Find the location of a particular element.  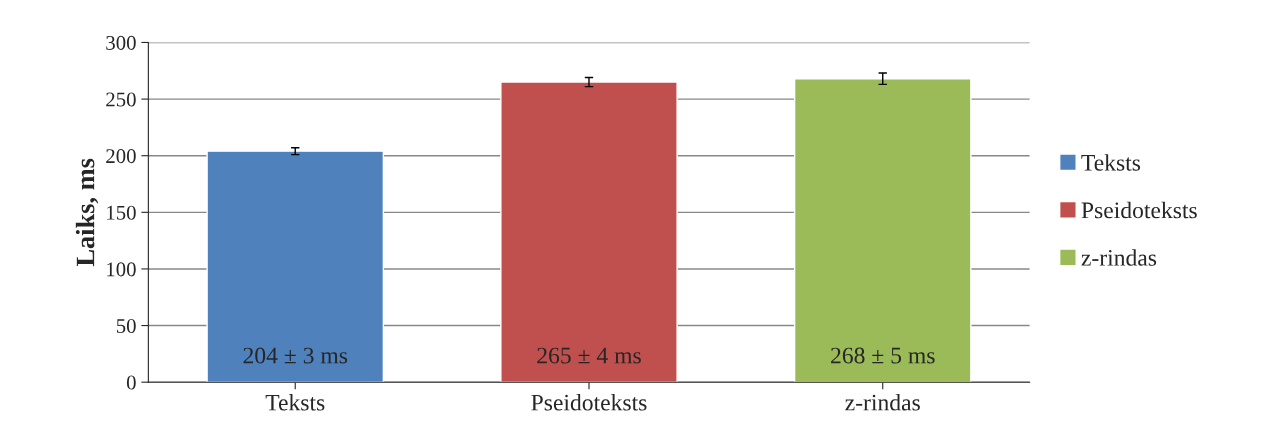

legend-label: Pseidoteksts is located at coordinates (1139, 210).